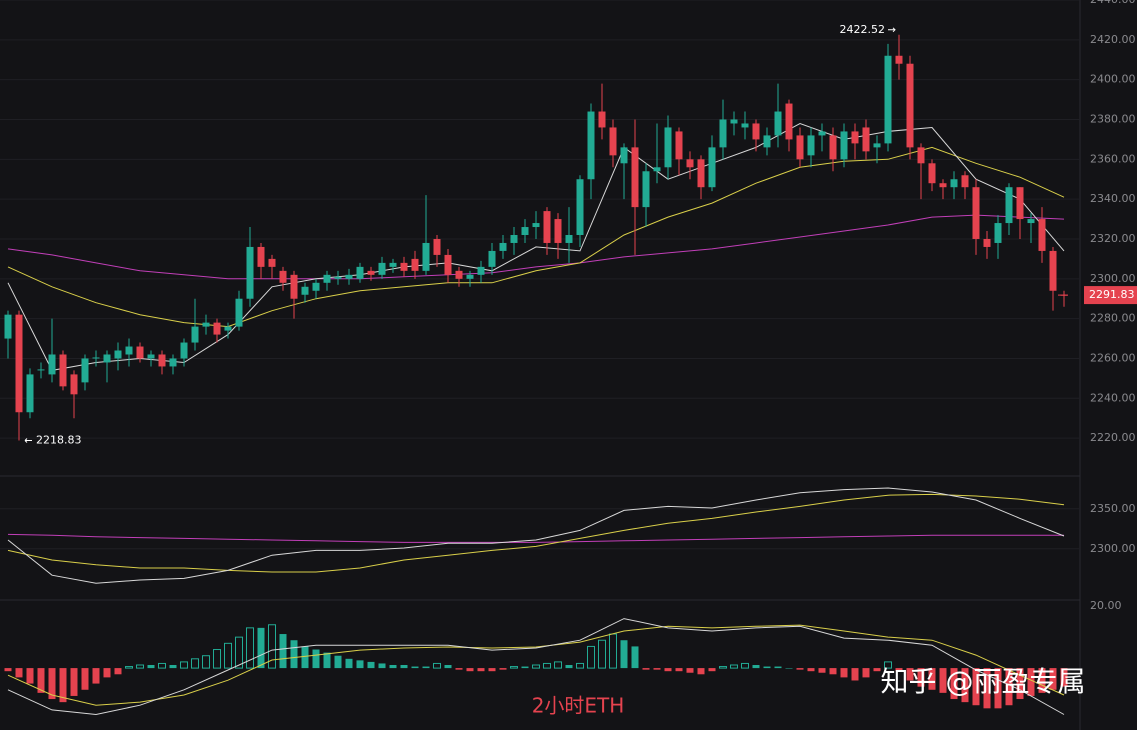 This screenshot has height=730, width=1137. What do you see at coordinates (1113, 508) in the screenshot?
I see `y-tick-label: 2350.00` at bounding box center [1113, 508].